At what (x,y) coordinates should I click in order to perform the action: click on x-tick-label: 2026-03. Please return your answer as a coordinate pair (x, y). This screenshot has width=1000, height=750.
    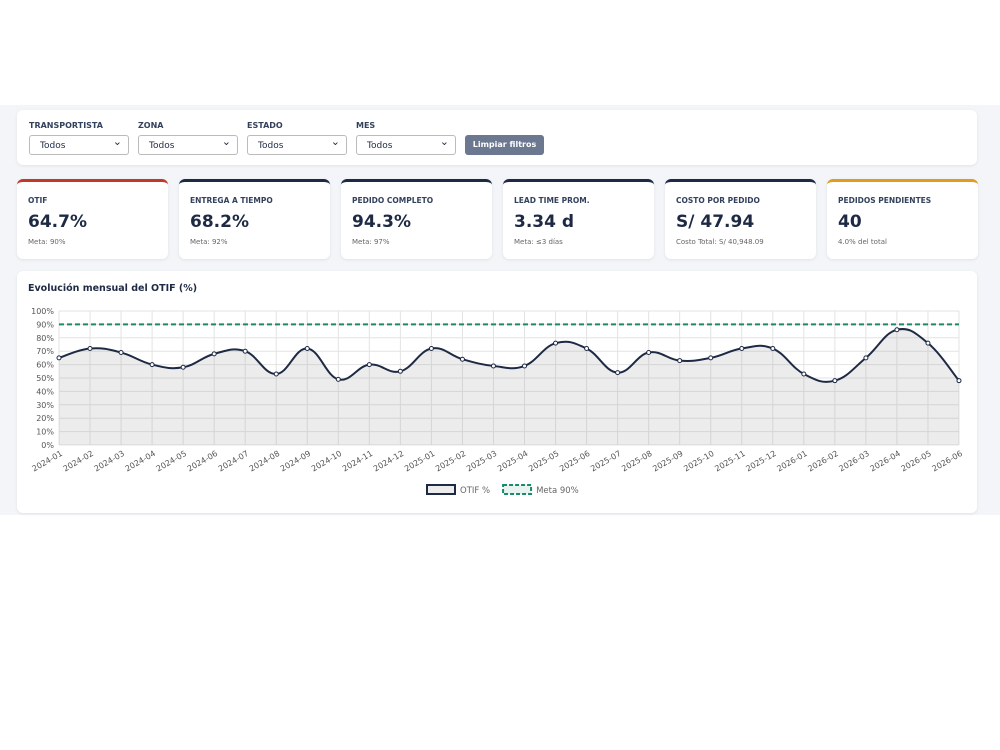
    Looking at the image, I should click on (853, 461).